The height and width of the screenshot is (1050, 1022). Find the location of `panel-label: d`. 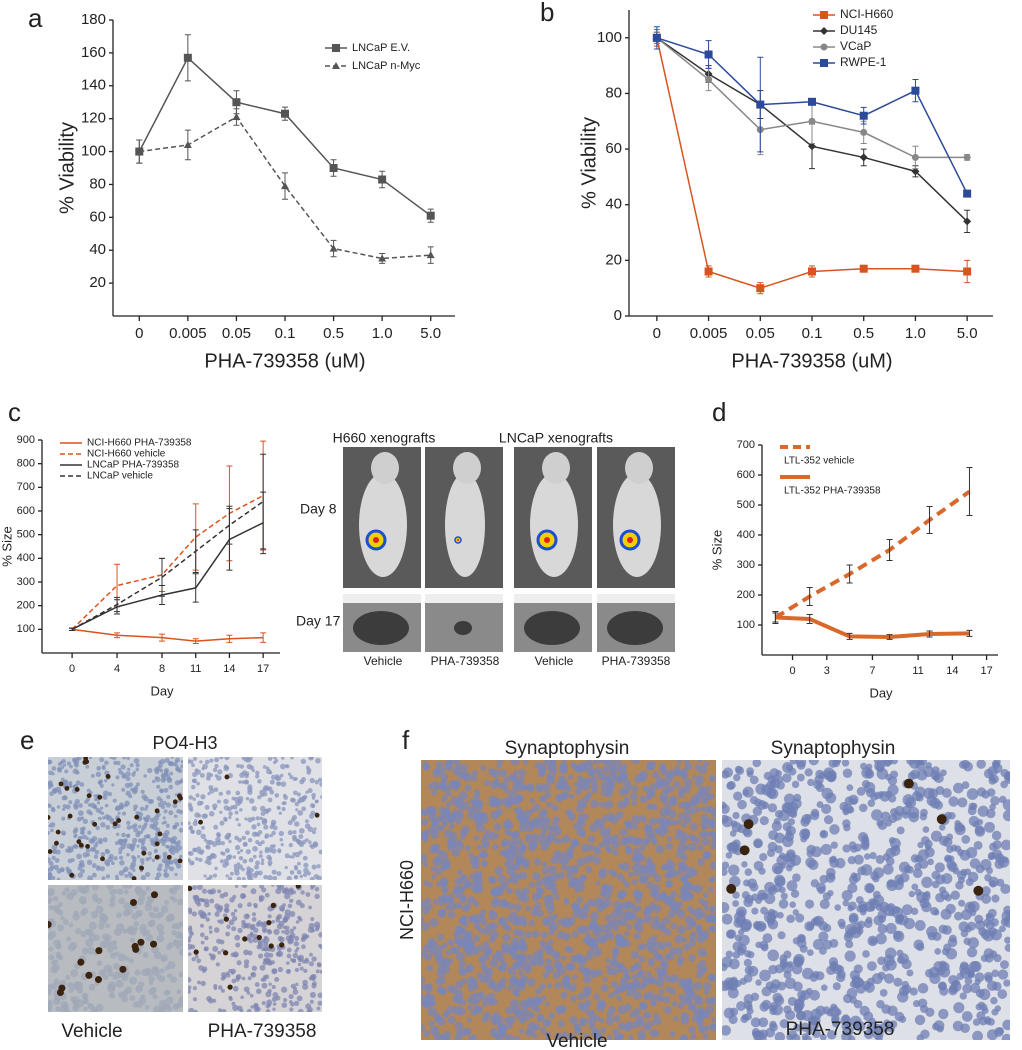

panel-label: d is located at coordinates (719, 412).